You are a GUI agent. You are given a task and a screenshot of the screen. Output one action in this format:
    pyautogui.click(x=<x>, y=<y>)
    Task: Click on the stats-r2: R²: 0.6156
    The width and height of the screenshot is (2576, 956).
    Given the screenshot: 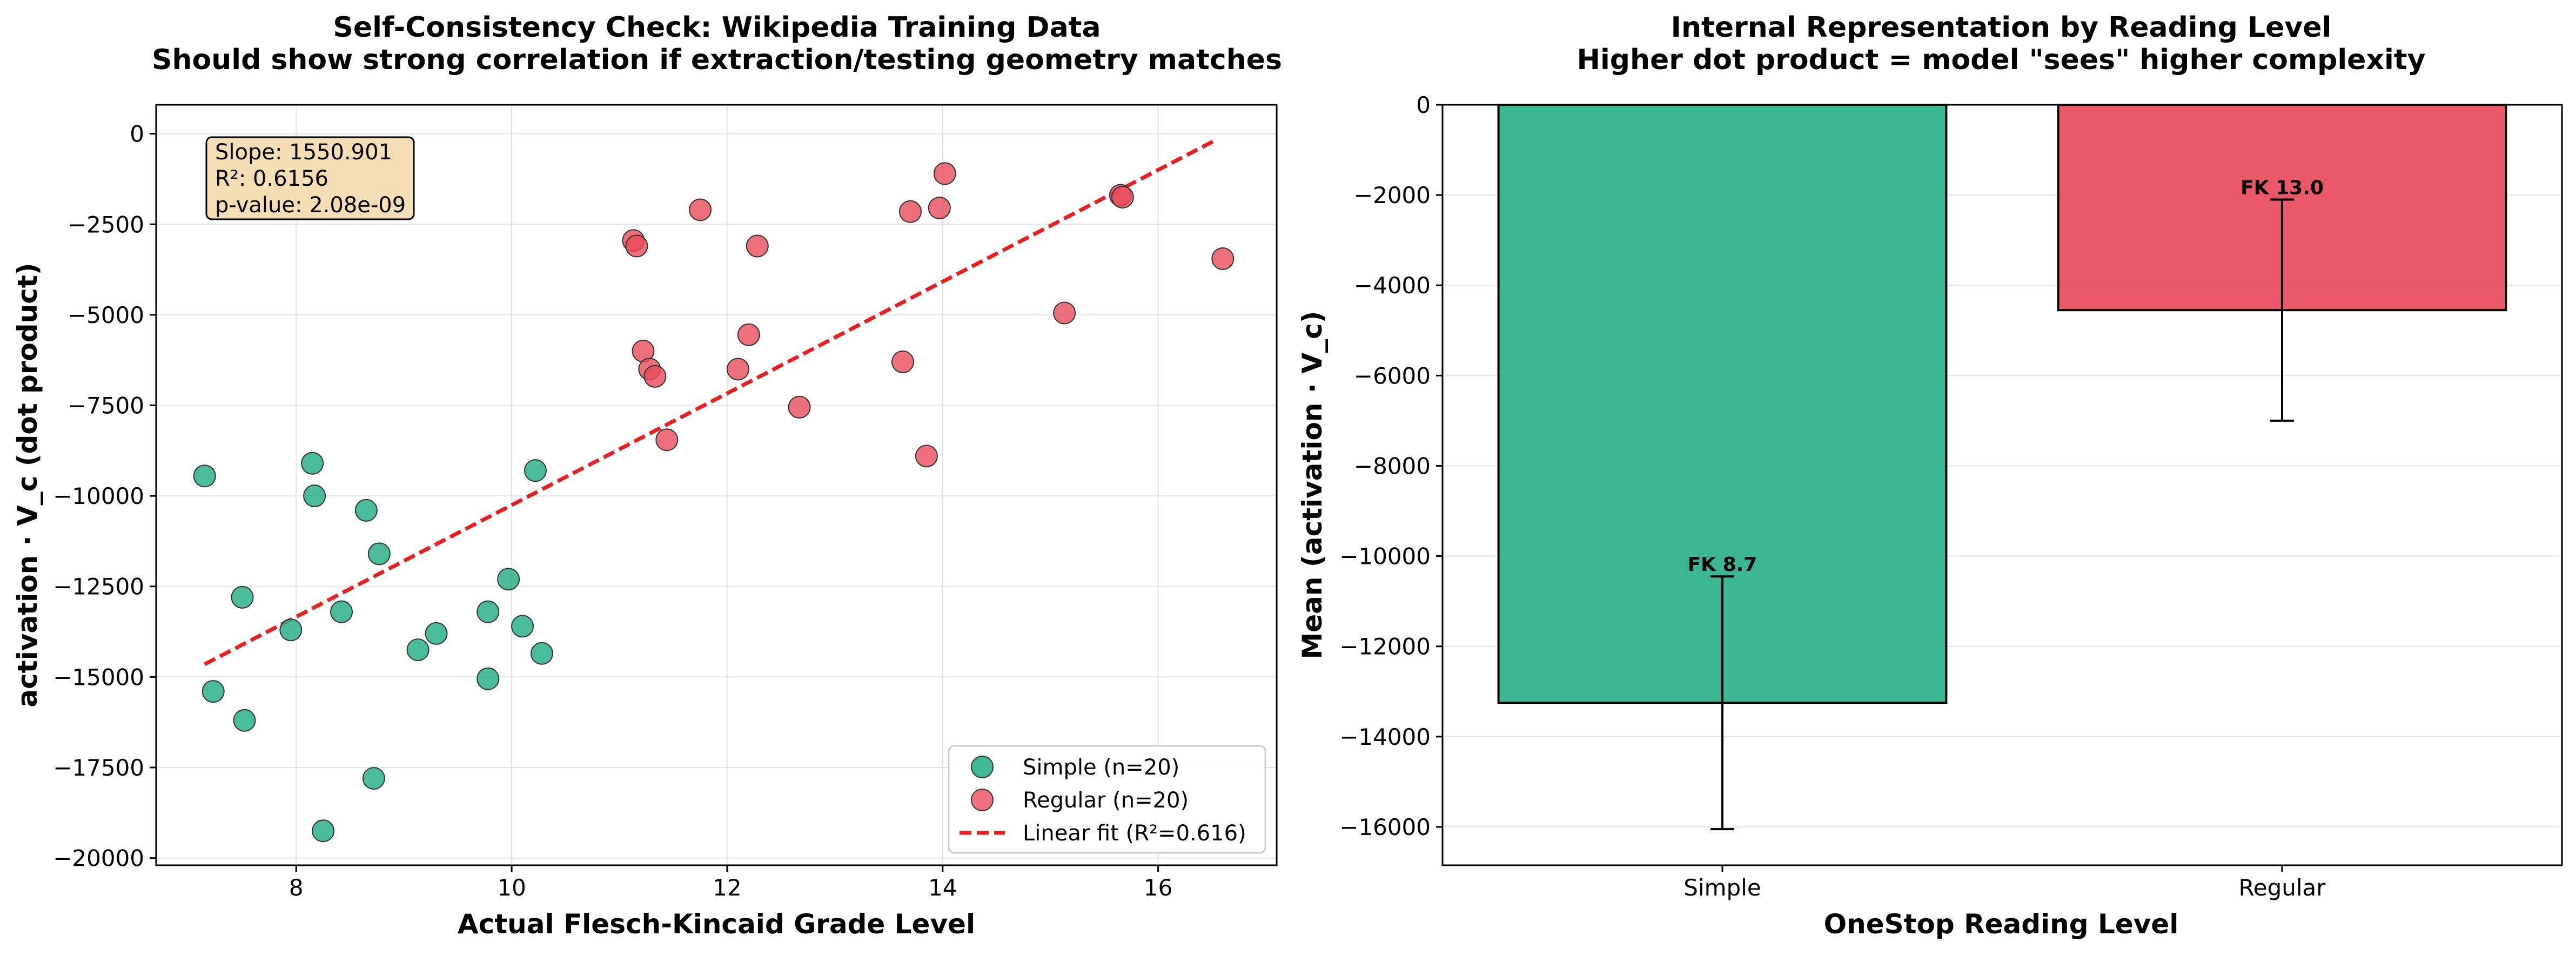 What is the action you would take?
    pyautogui.click(x=271, y=178)
    